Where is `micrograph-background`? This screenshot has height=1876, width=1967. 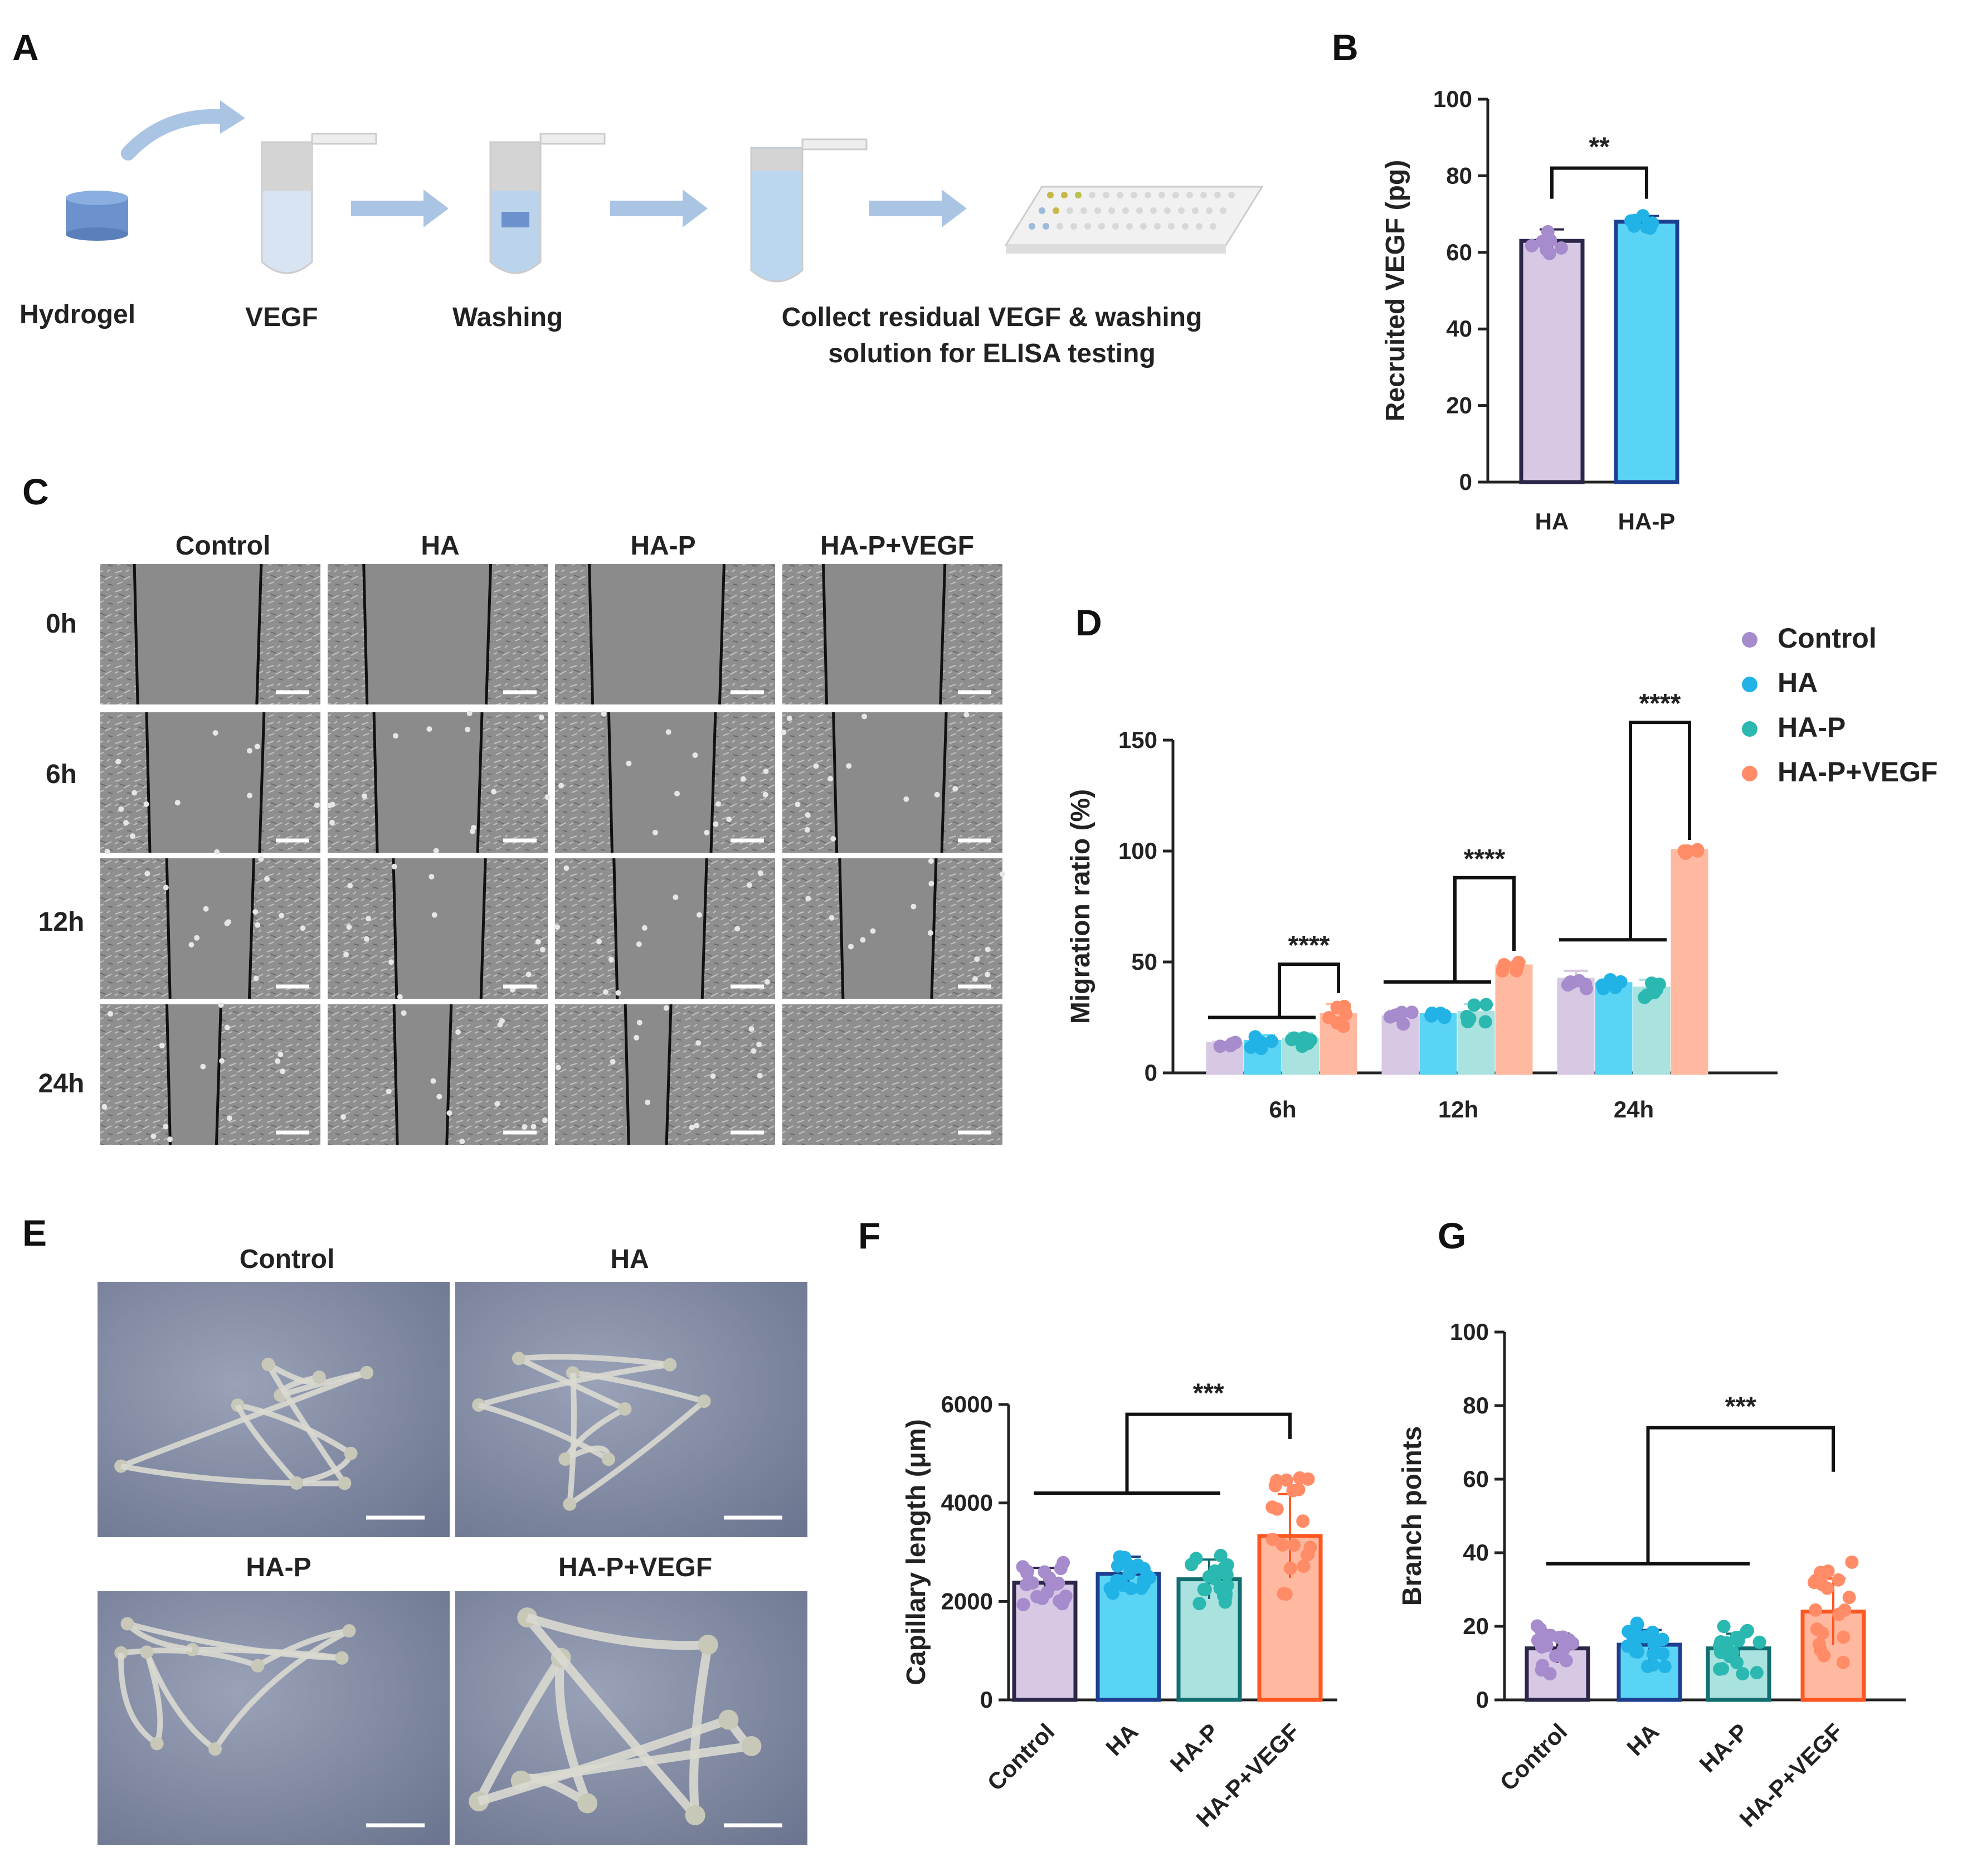 micrograph-background is located at coordinates (631, 1718).